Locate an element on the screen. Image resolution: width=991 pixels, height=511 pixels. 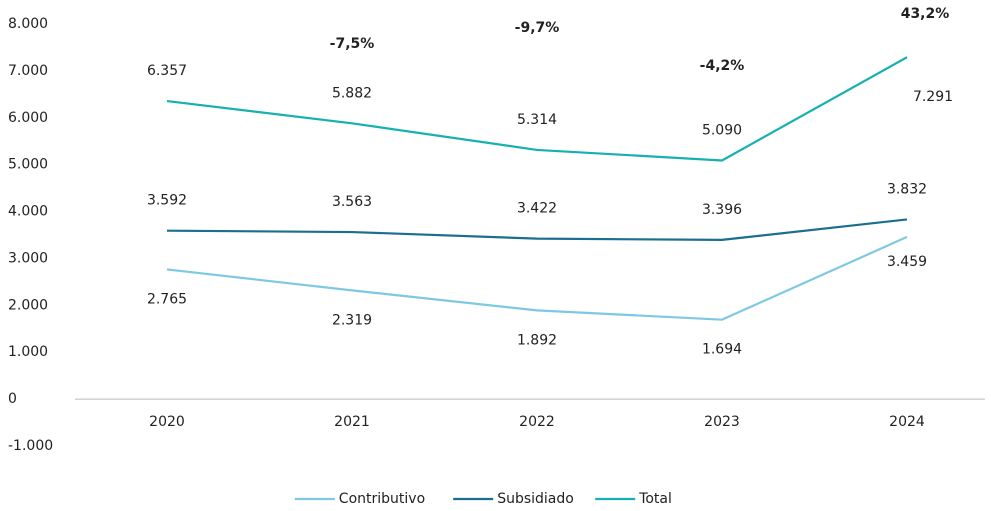
data-label: 7.291 is located at coordinates (933, 97).